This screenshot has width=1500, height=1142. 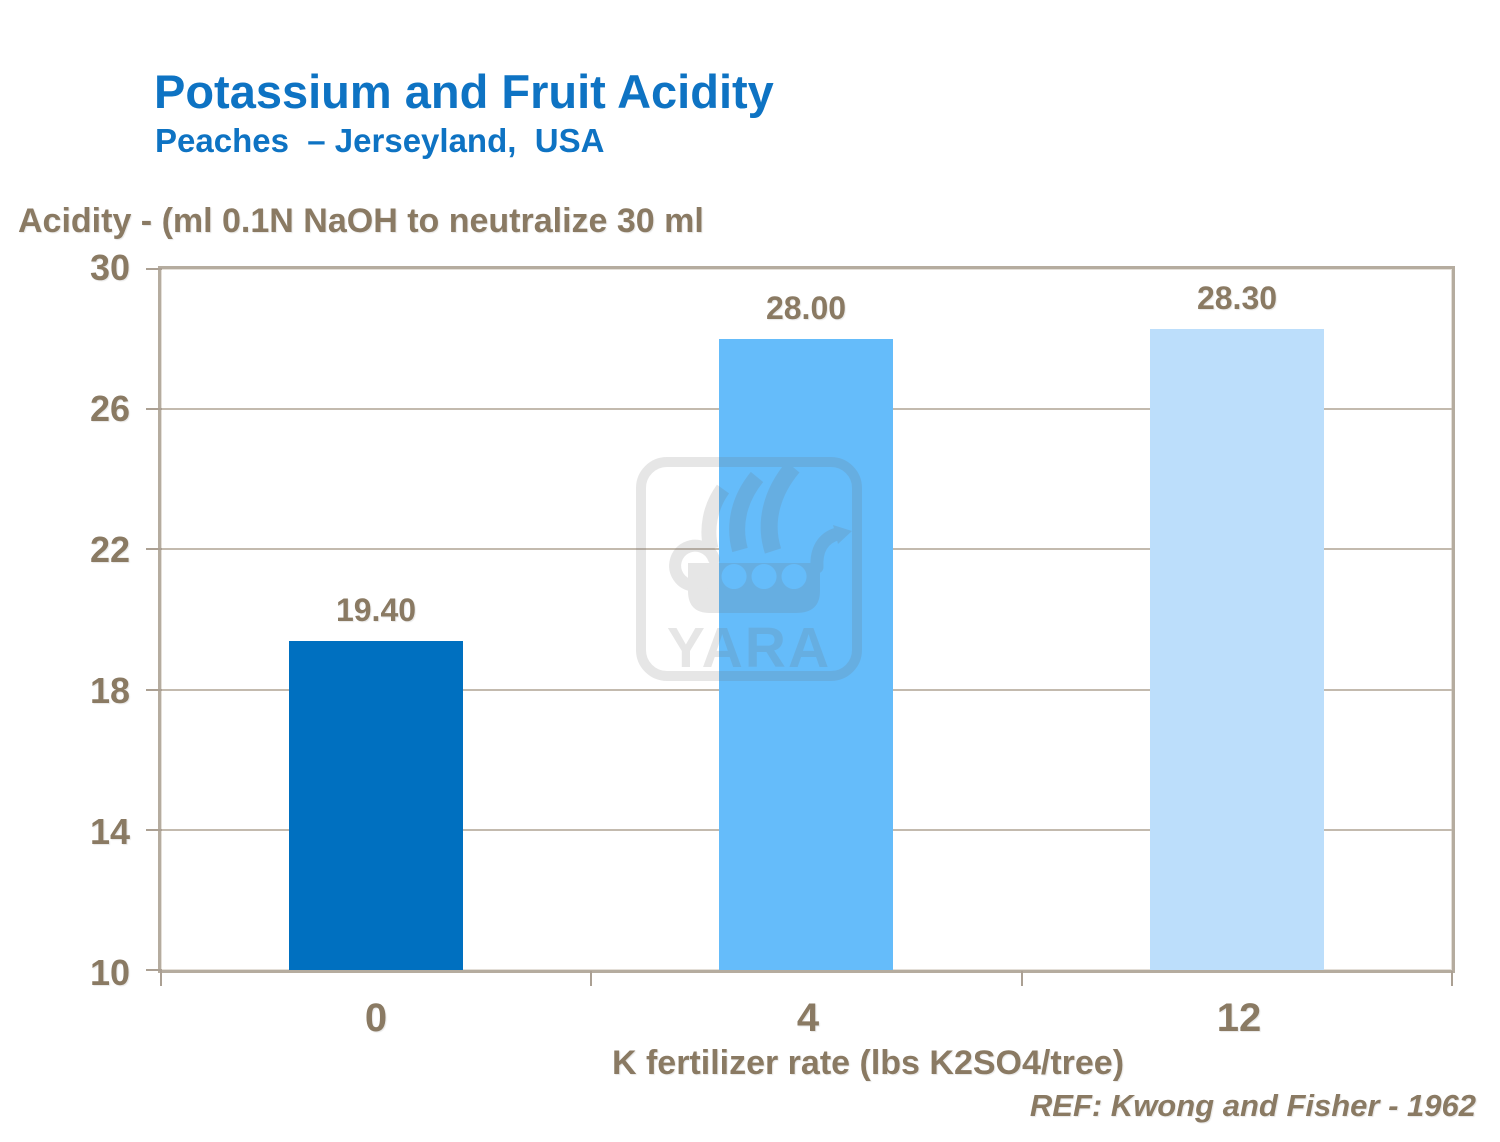 What do you see at coordinates (380, 140) in the screenshot?
I see `chart-subtitle: Peaches – Jerseyland, USA` at bounding box center [380, 140].